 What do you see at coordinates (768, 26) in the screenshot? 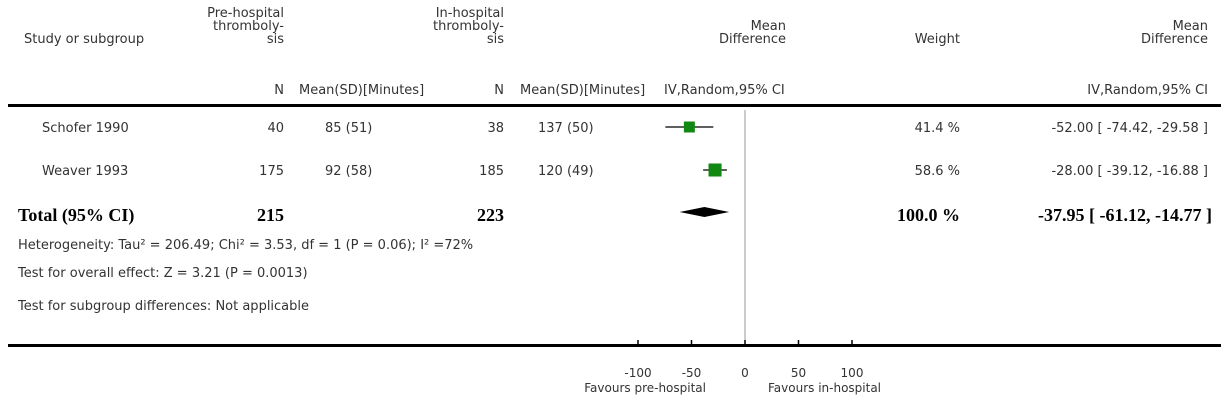
I see `header-effect-plot-line1: Mean` at bounding box center [768, 26].